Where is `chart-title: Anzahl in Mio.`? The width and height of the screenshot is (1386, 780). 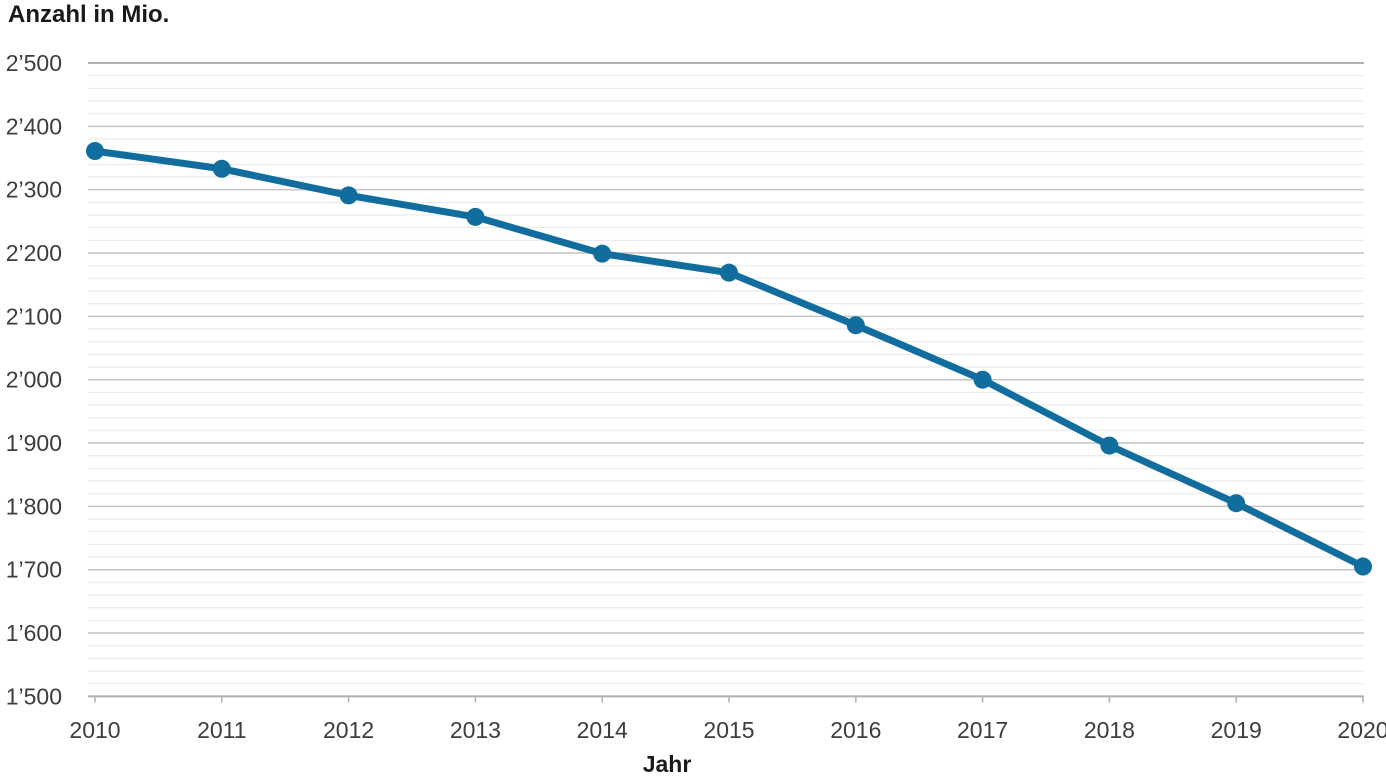
chart-title: Anzahl in Mio. is located at coordinates (89, 14).